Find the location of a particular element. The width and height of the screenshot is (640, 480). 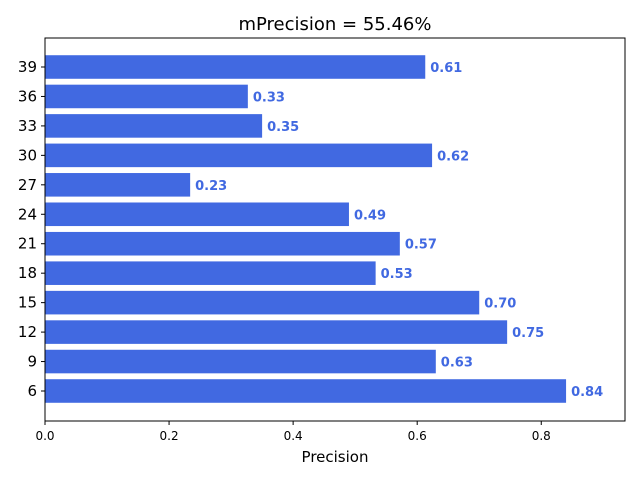

data-label-36: 0.33 is located at coordinates (269, 97).